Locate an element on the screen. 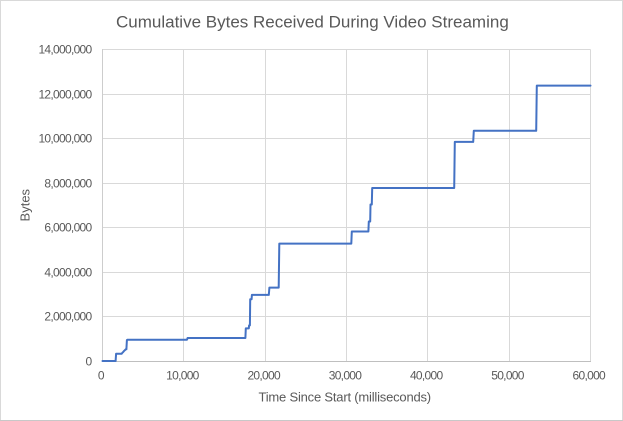 The image size is (623, 421). svg-text: 40,000 is located at coordinates (427, 376).